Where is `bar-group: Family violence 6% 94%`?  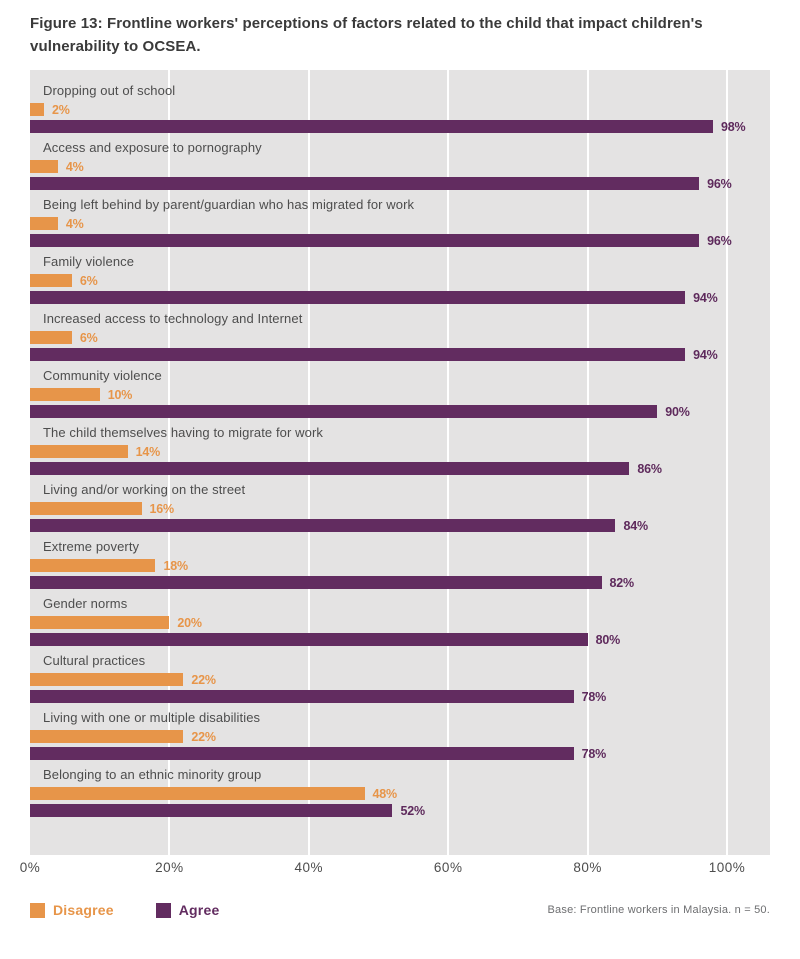
bar-group: Family violence 6% 94% is located at coordinates (400, 276).